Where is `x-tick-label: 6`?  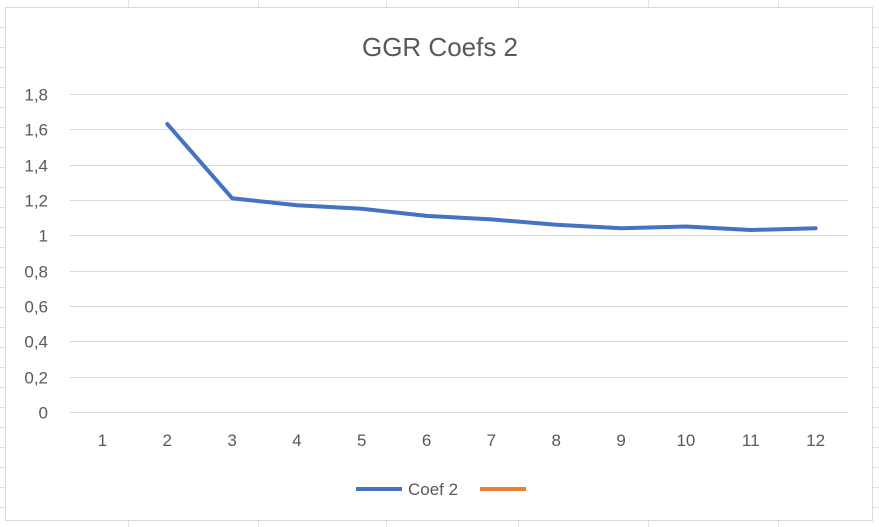
x-tick-label: 6 is located at coordinates (426, 440).